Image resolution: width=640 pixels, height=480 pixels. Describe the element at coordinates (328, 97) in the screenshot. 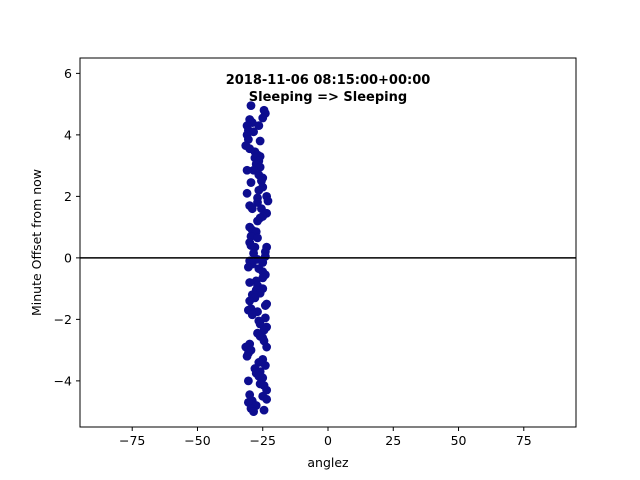

I see `chart-subtitle: Sleeping => Sleeping` at that location.